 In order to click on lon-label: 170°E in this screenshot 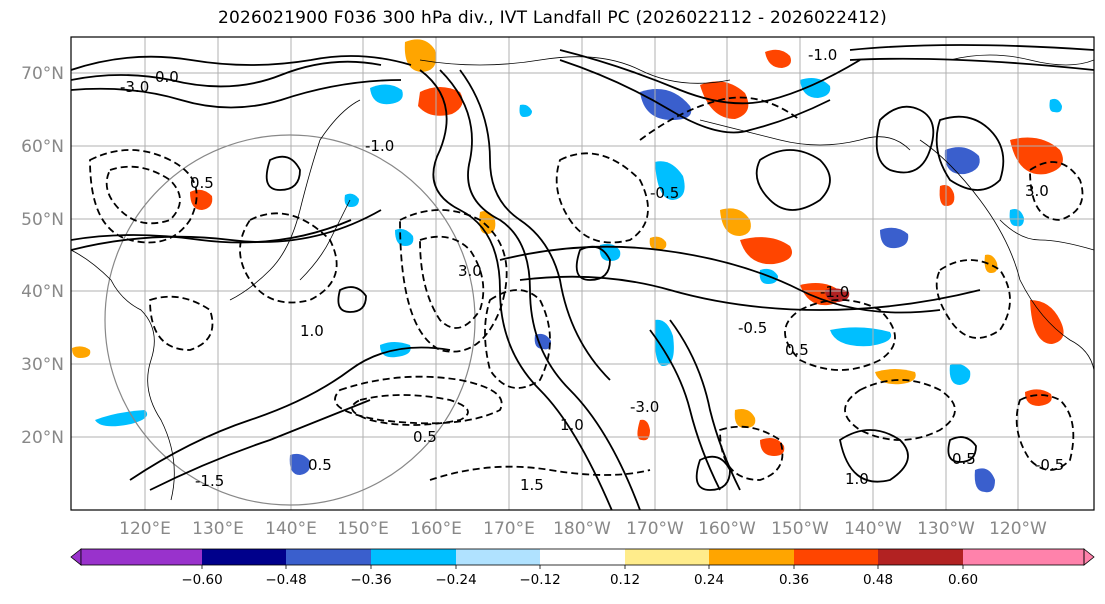, I will do `click(509, 529)`.